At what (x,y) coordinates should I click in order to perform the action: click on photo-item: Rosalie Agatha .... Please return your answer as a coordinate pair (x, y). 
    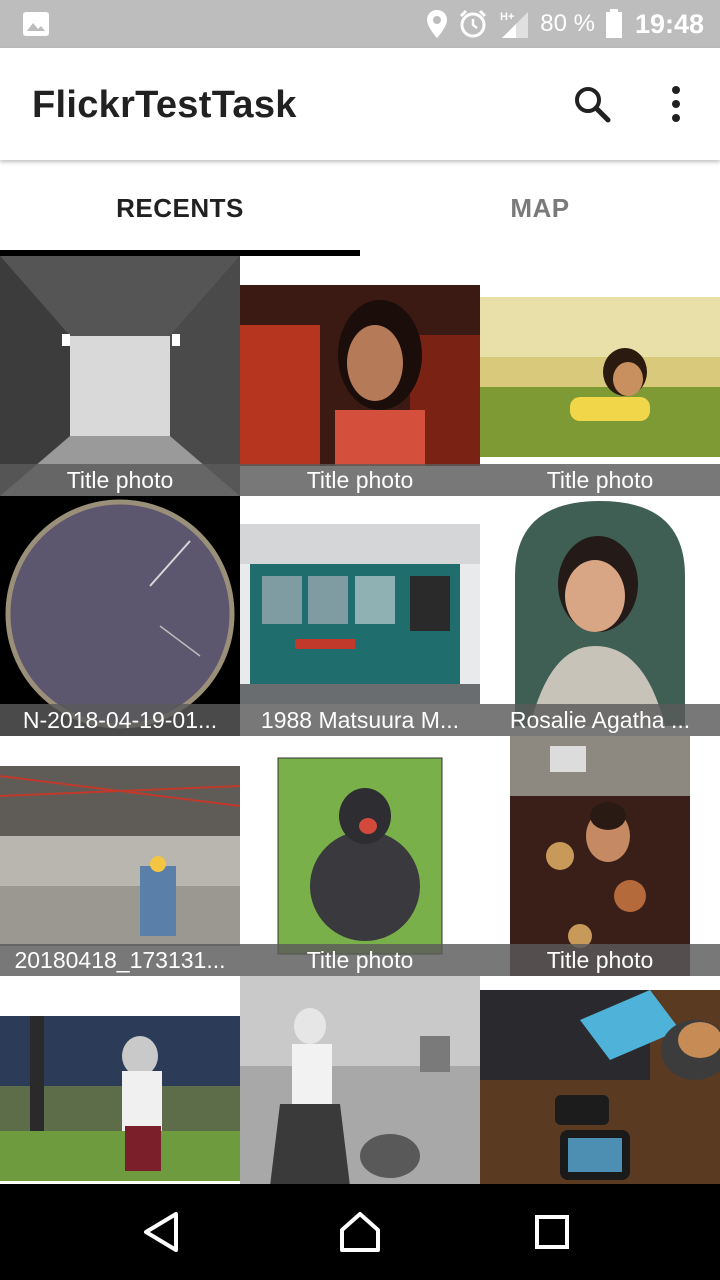
    Looking at the image, I should click on (600, 616).